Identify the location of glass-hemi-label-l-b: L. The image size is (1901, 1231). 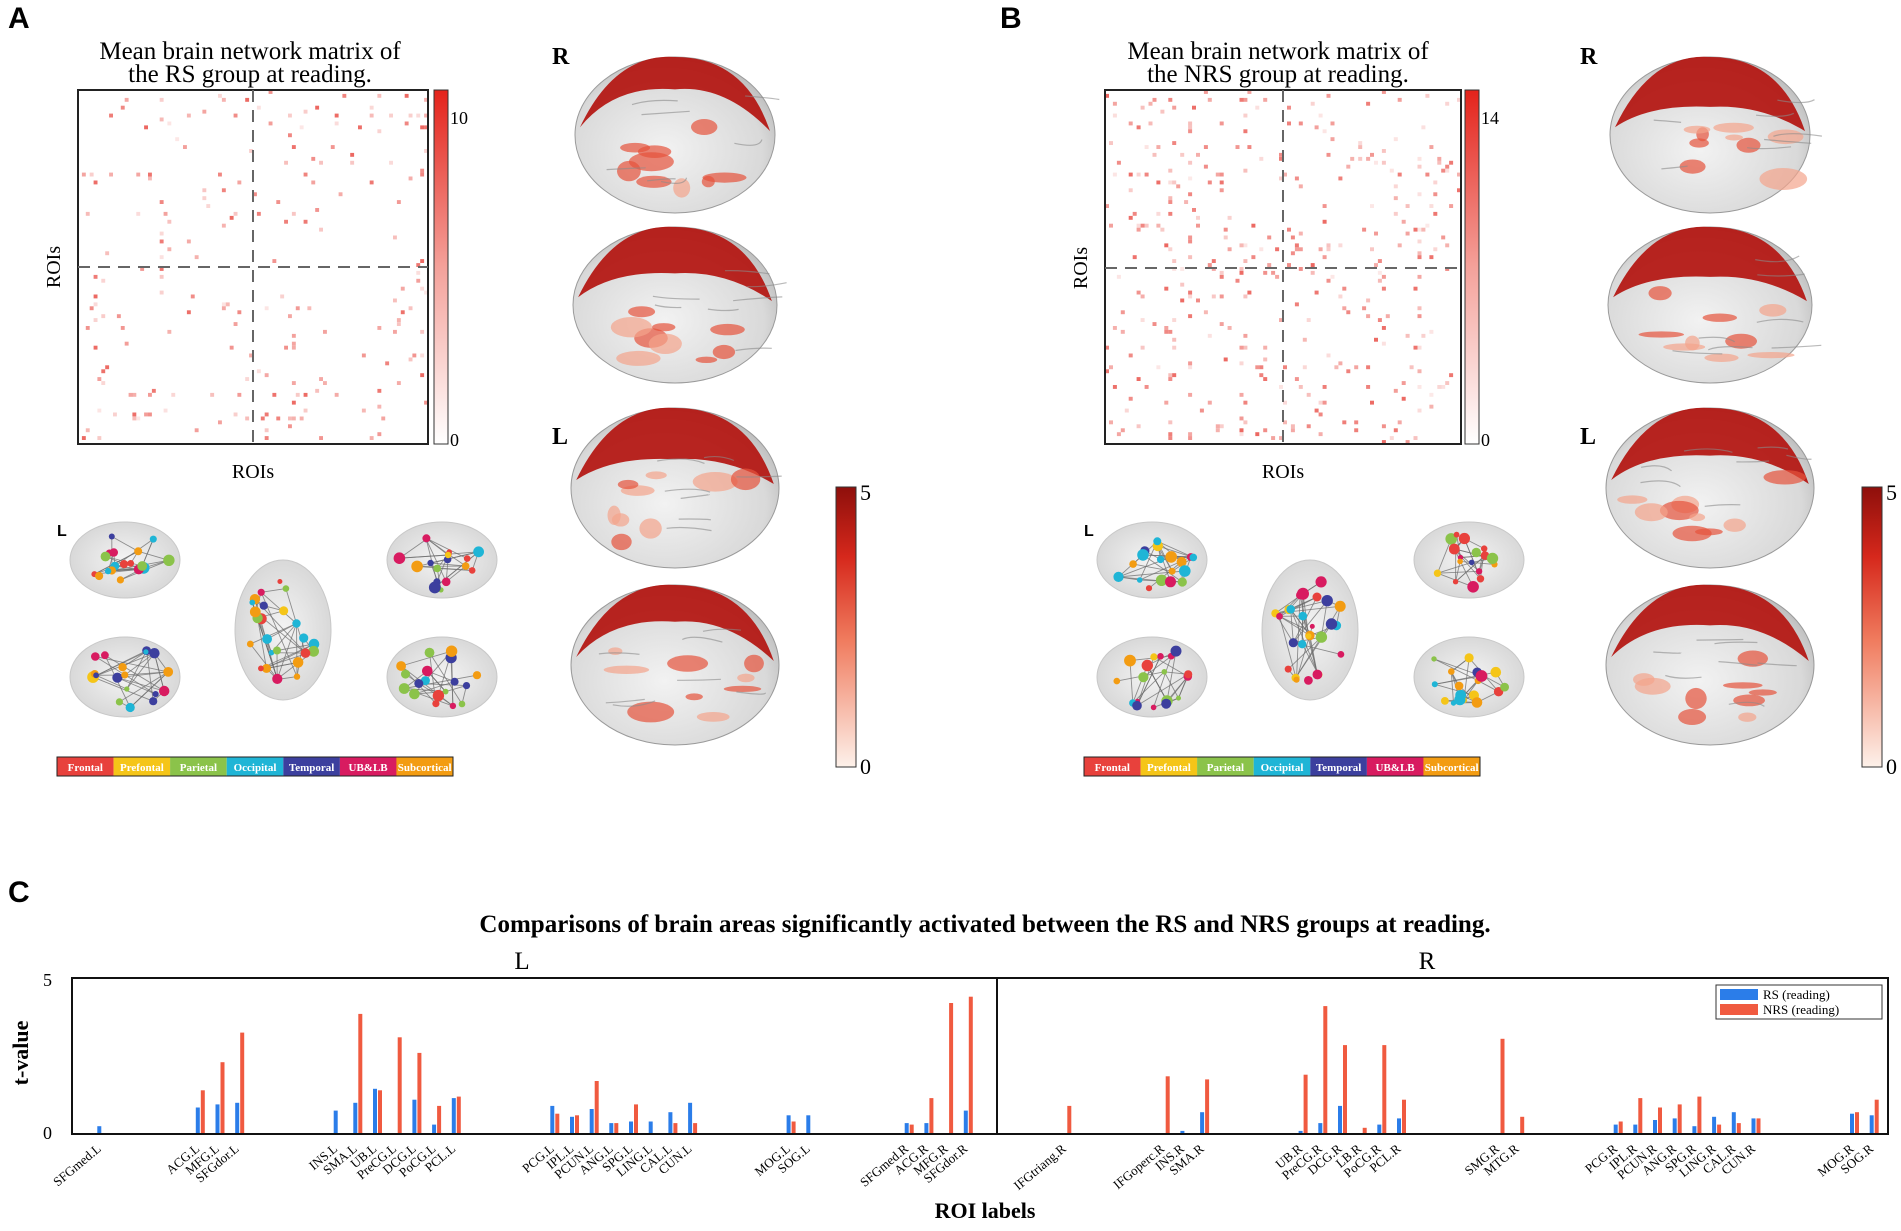
(1089, 531).